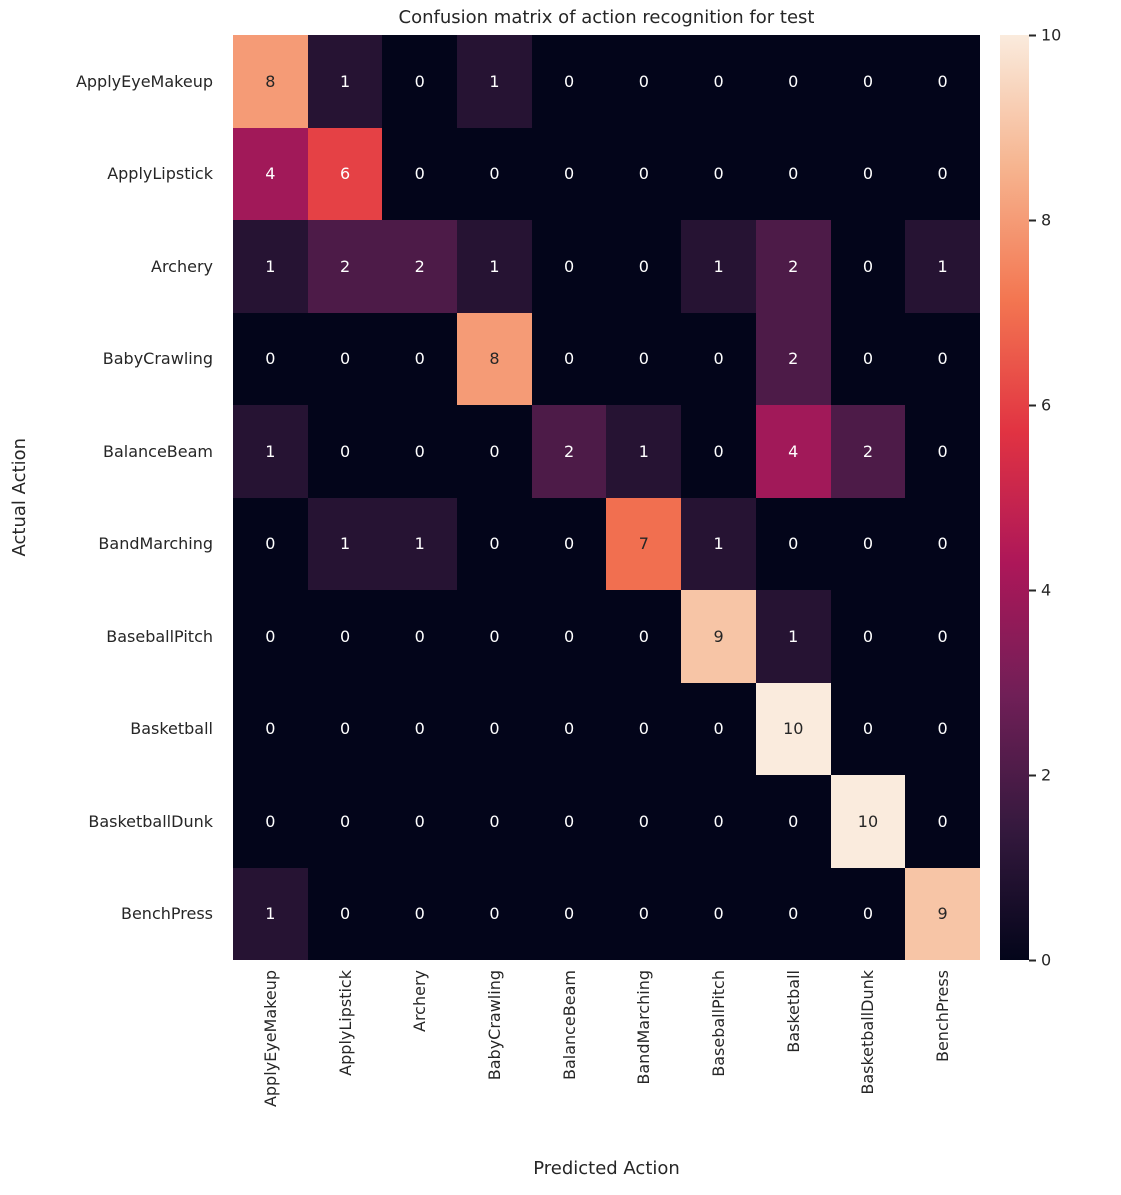 The width and height of the screenshot is (1121, 1195). I want to click on y-tick-label: ApplyEyeMakeup, so click(144, 81).